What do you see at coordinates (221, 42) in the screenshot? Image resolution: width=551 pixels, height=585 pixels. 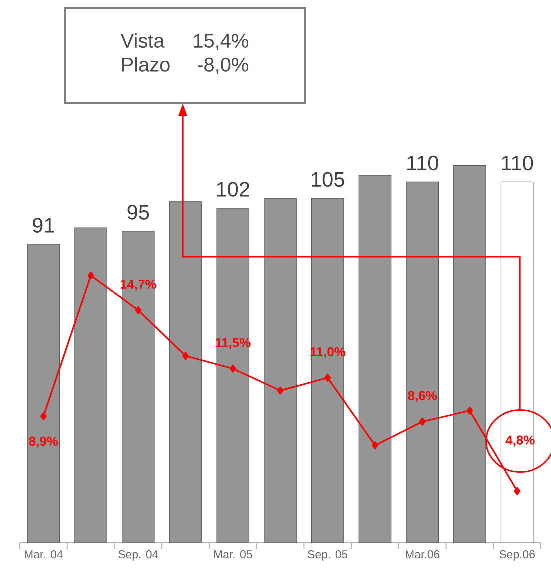 I see `text: 15,4%` at bounding box center [221, 42].